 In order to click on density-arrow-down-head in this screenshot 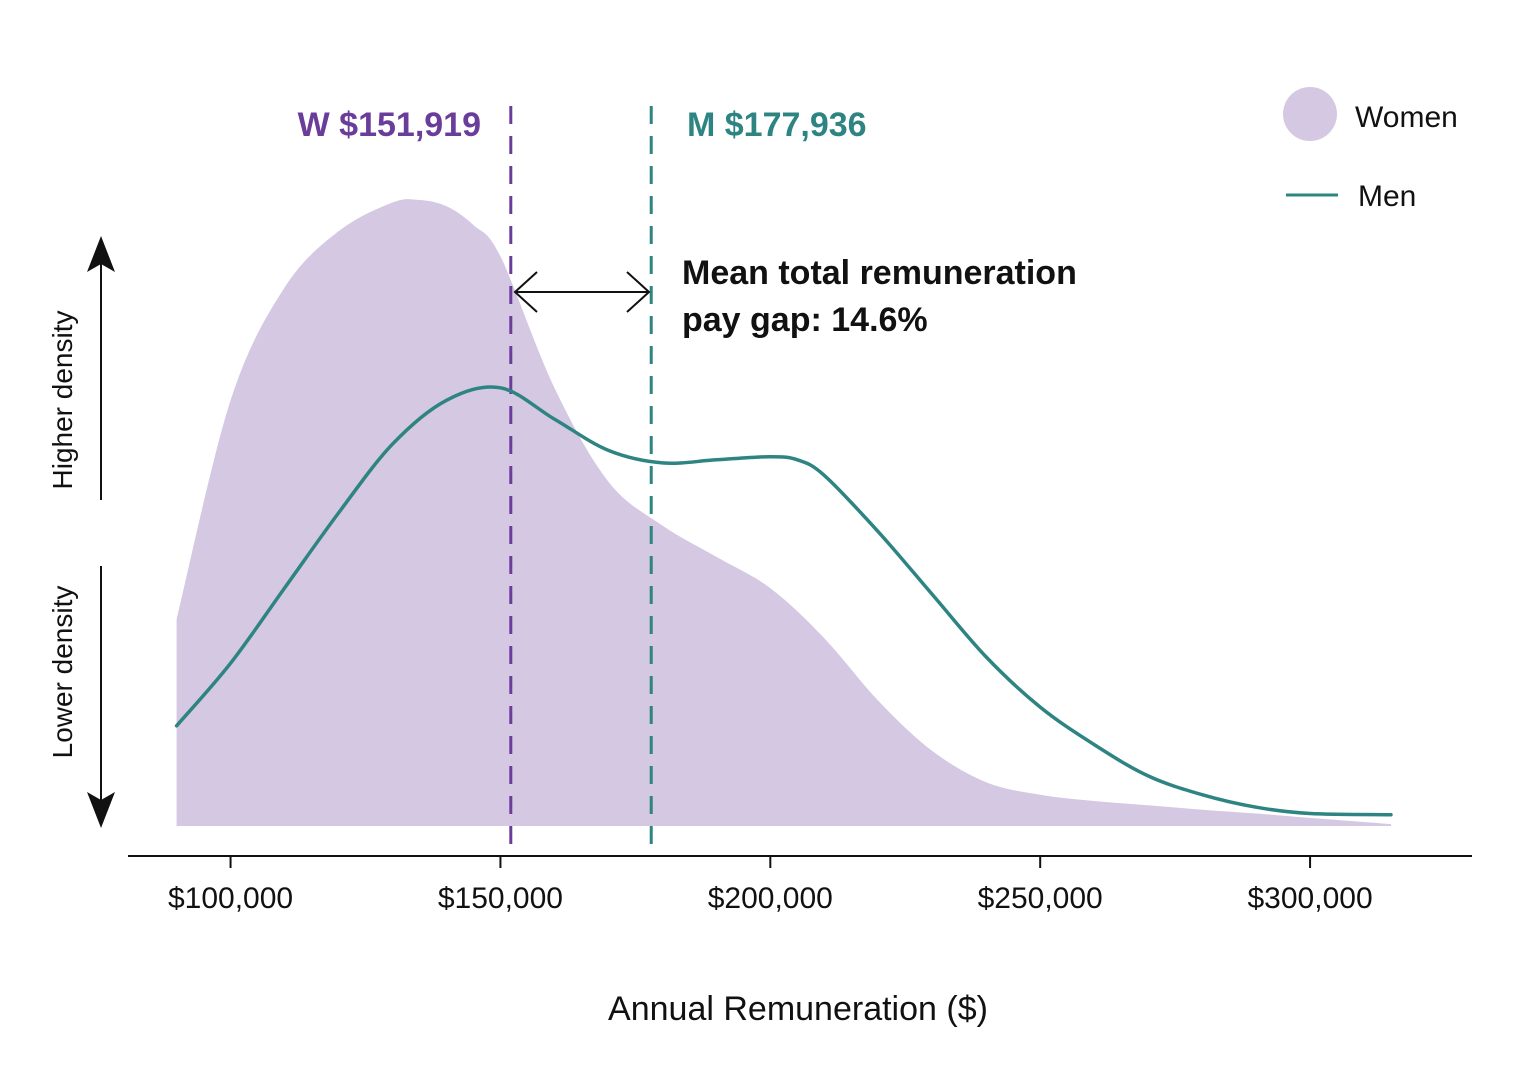, I will do `click(101, 810)`.